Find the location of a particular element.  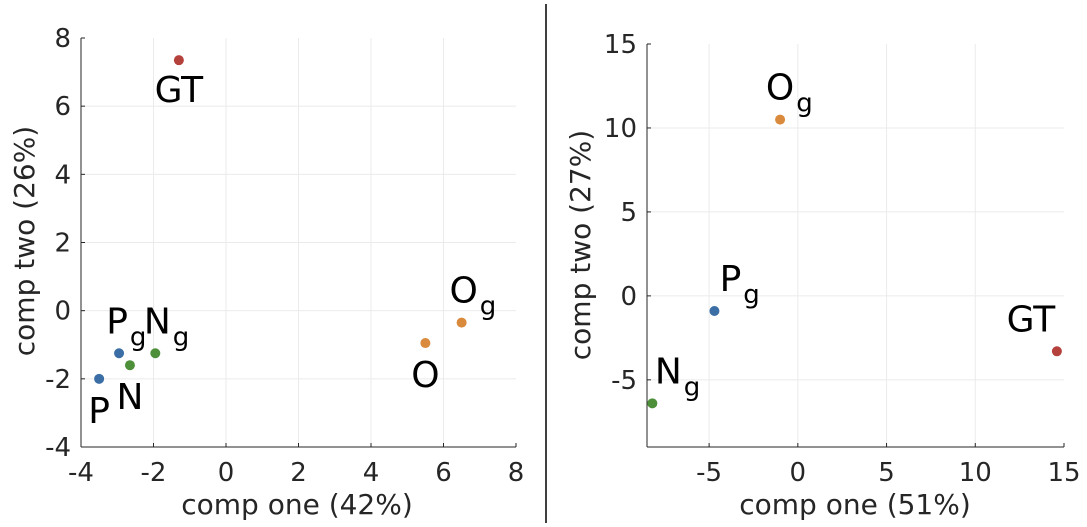

y-tick-label: 8 is located at coordinates (62, 39).